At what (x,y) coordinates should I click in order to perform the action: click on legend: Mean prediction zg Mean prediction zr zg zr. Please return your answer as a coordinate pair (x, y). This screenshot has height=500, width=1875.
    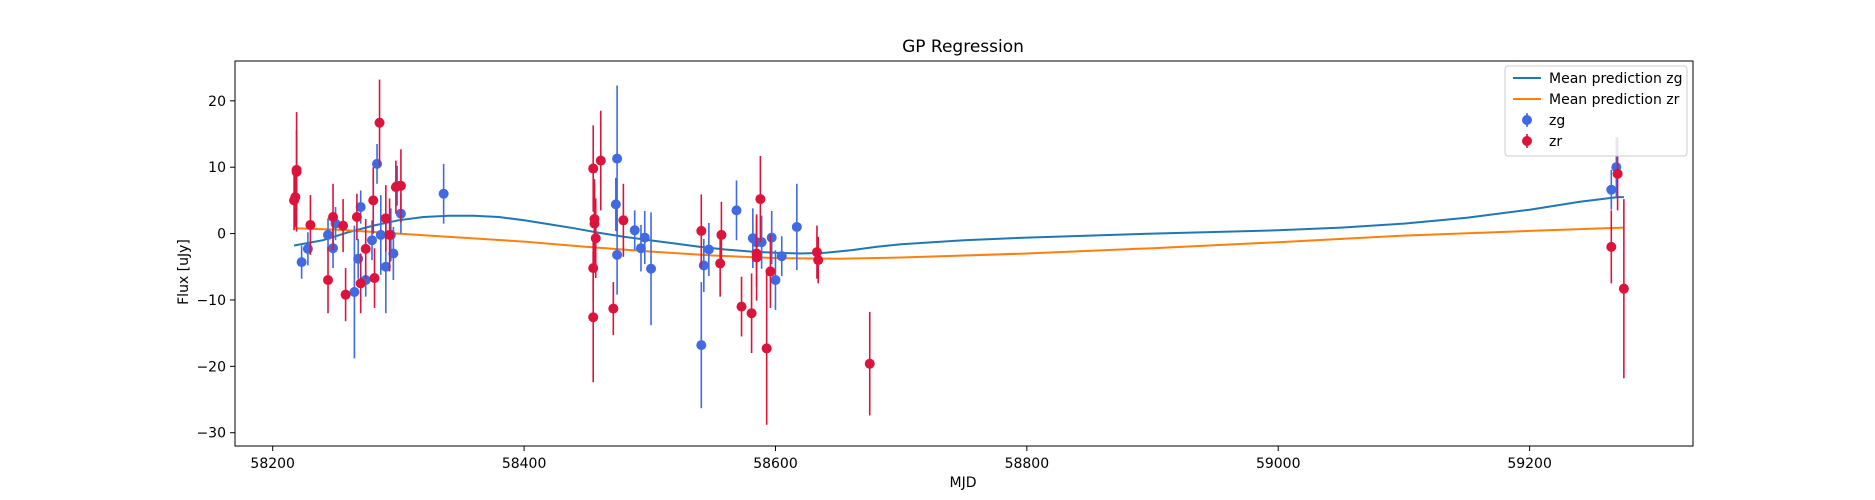
    Looking at the image, I should click on (1596, 111).